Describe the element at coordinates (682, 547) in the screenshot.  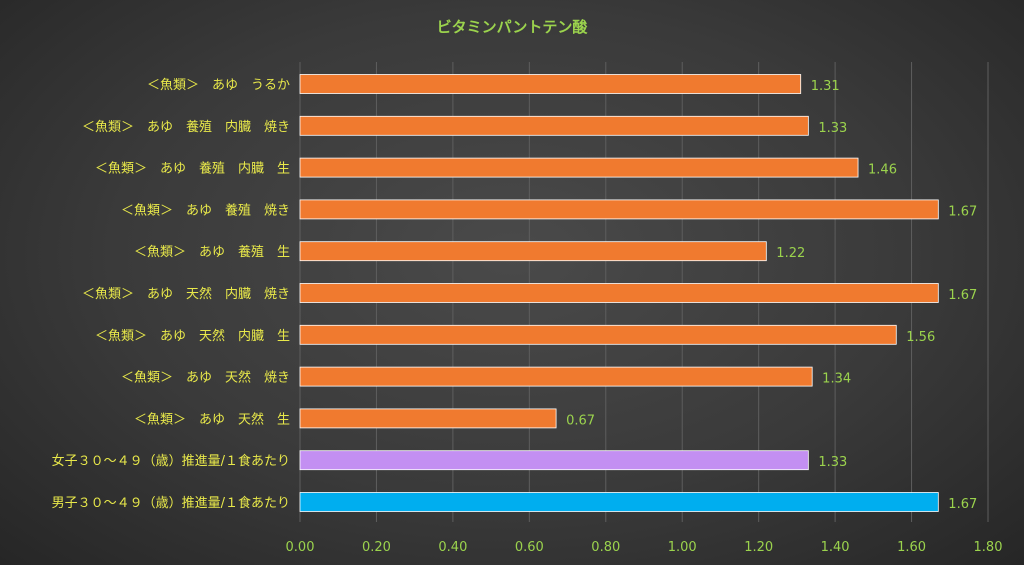
I see `x-tick-label: 1.00` at that location.